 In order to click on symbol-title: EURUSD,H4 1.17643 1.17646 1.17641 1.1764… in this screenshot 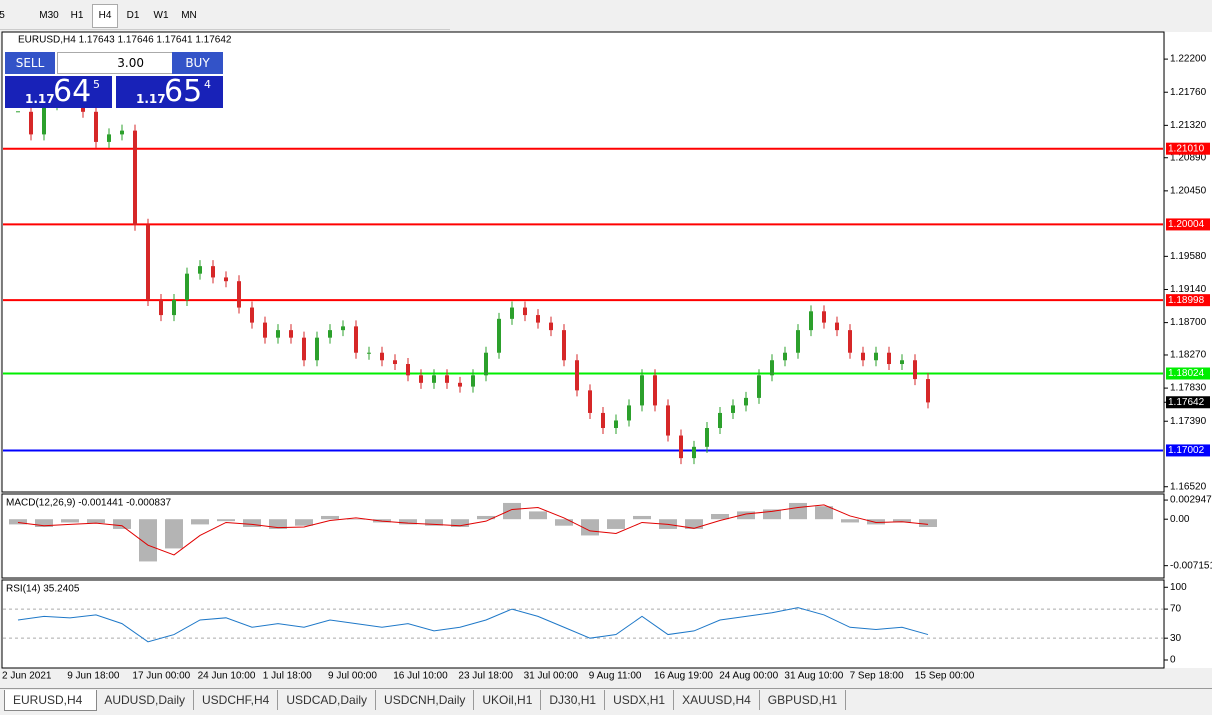, I will do `click(125, 40)`.